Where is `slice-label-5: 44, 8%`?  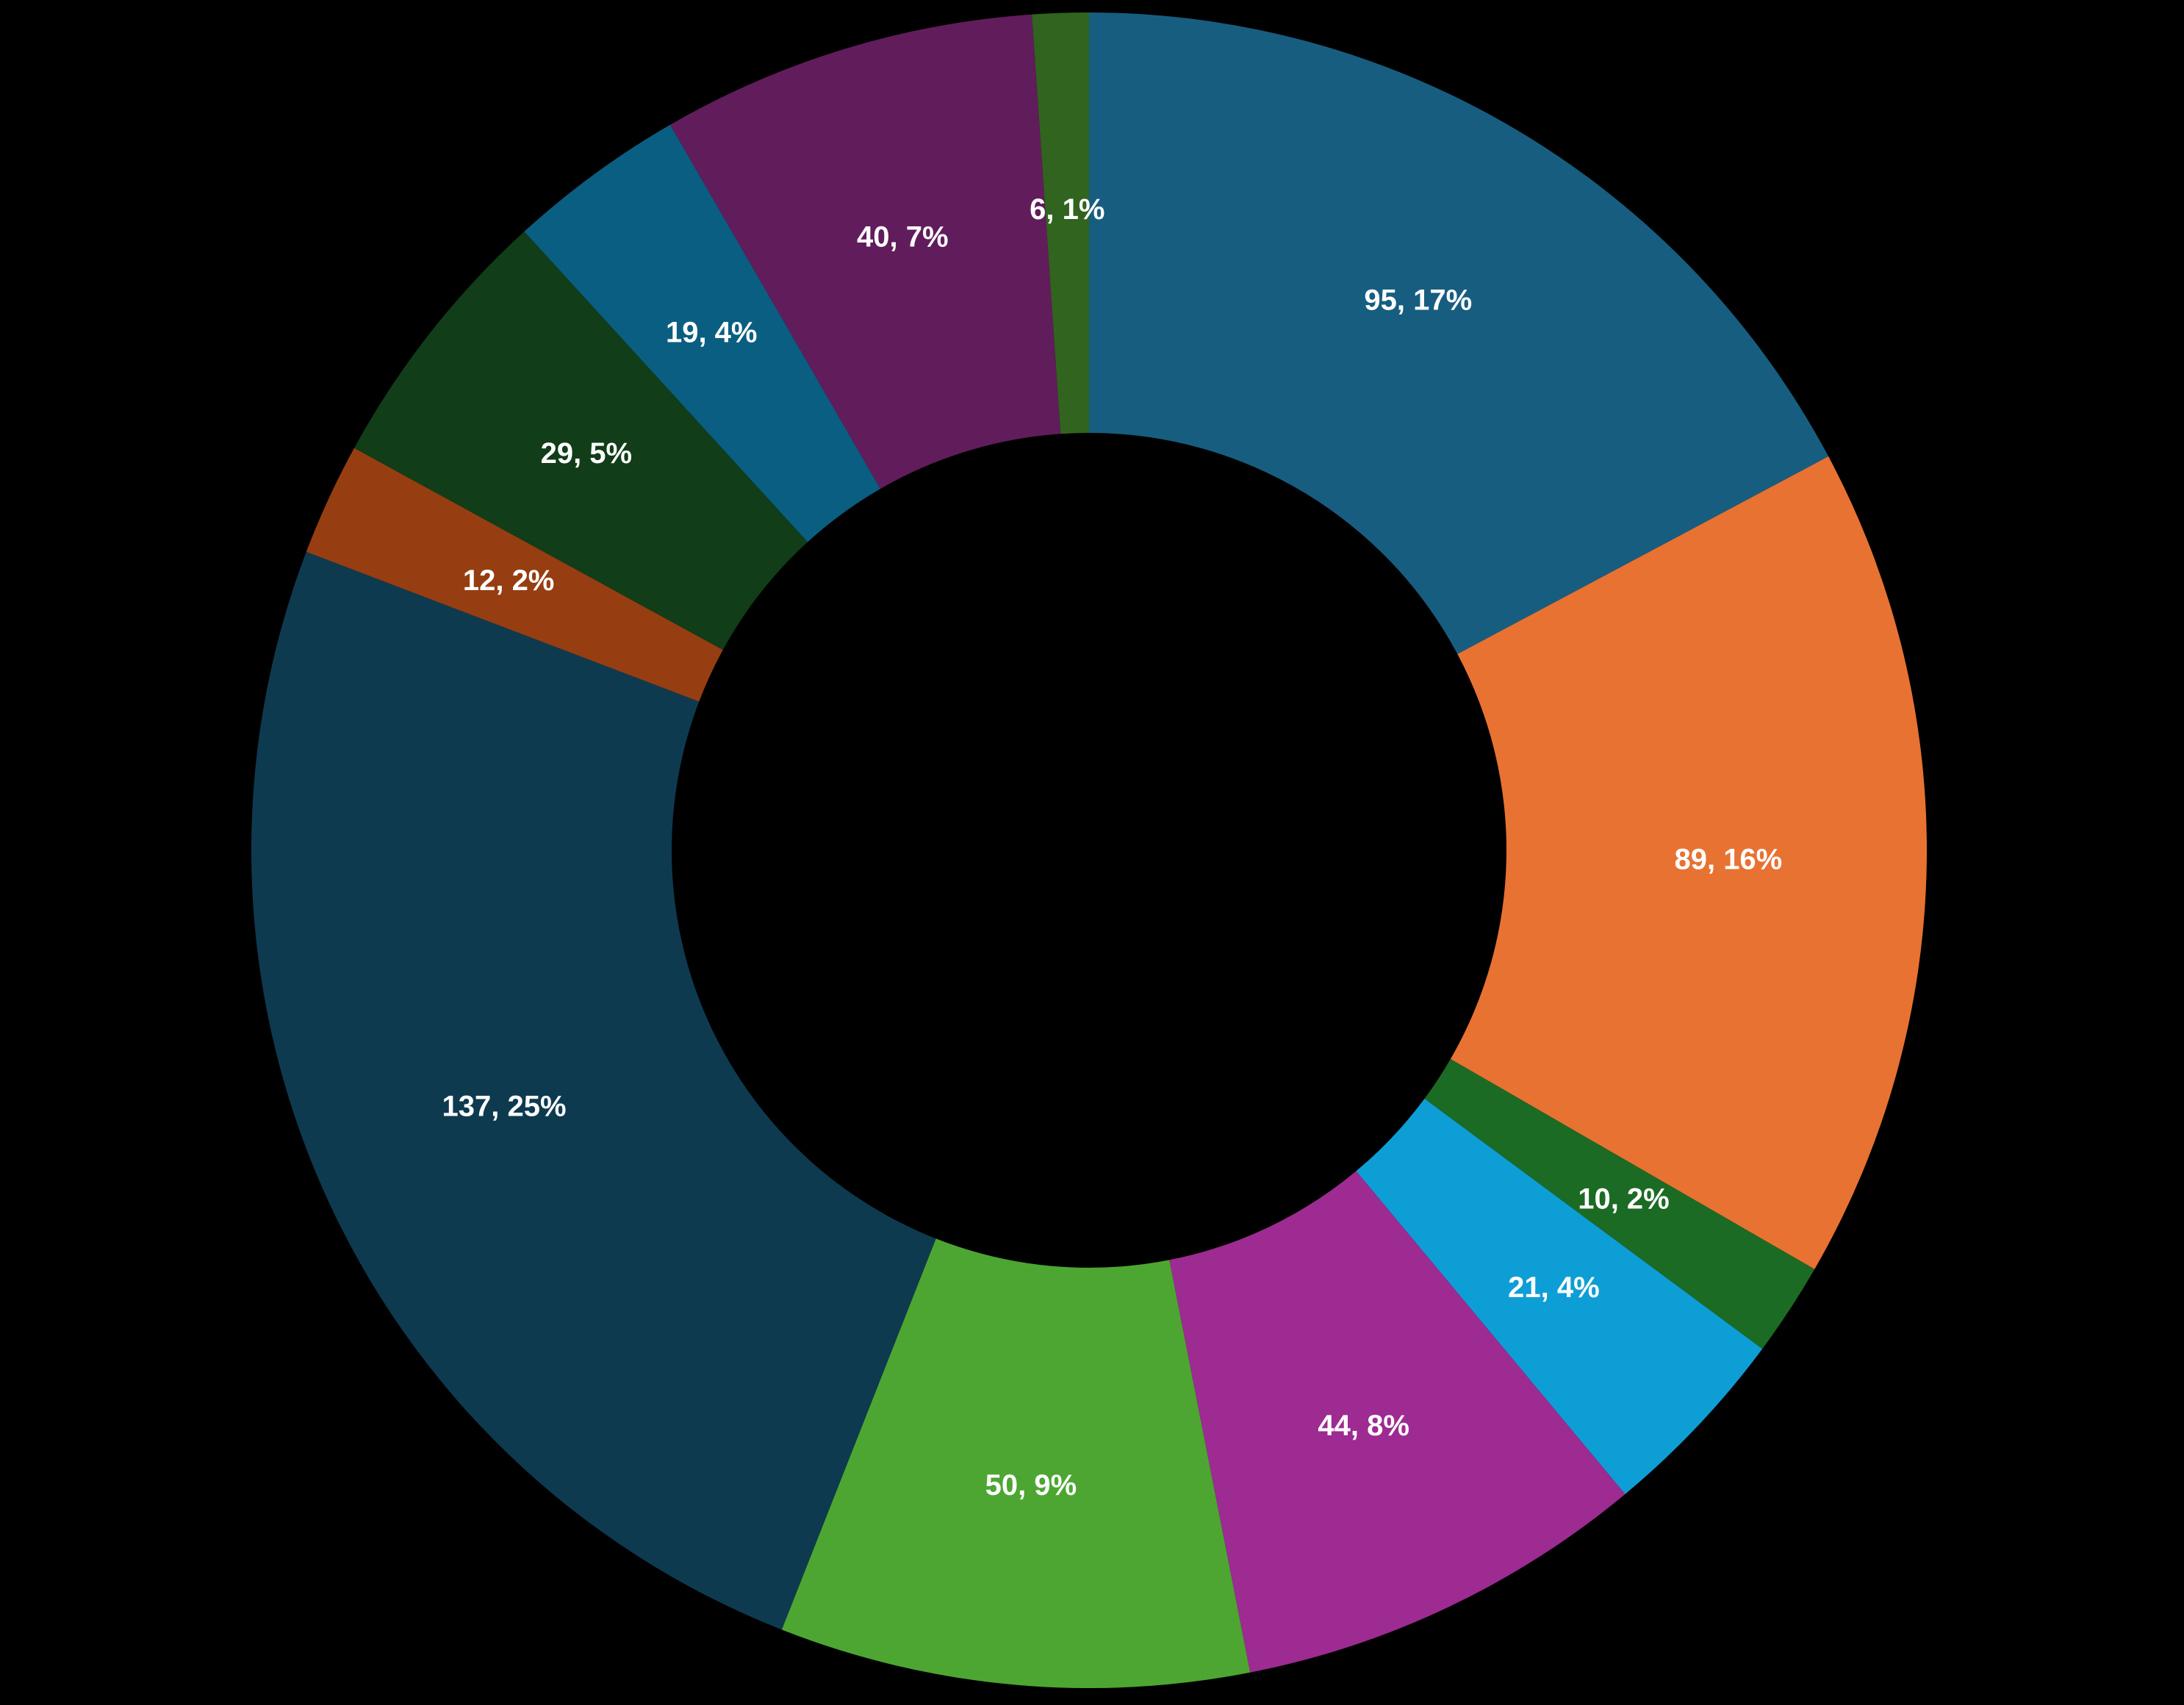 slice-label-5: 44, 8% is located at coordinates (1363, 1426).